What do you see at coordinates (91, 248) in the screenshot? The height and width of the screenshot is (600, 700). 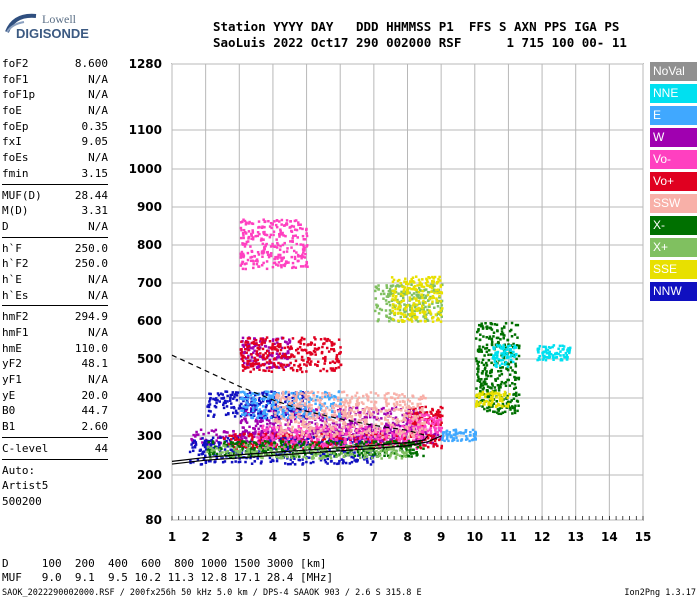 I see `param-value: 250.0` at bounding box center [91, 248].